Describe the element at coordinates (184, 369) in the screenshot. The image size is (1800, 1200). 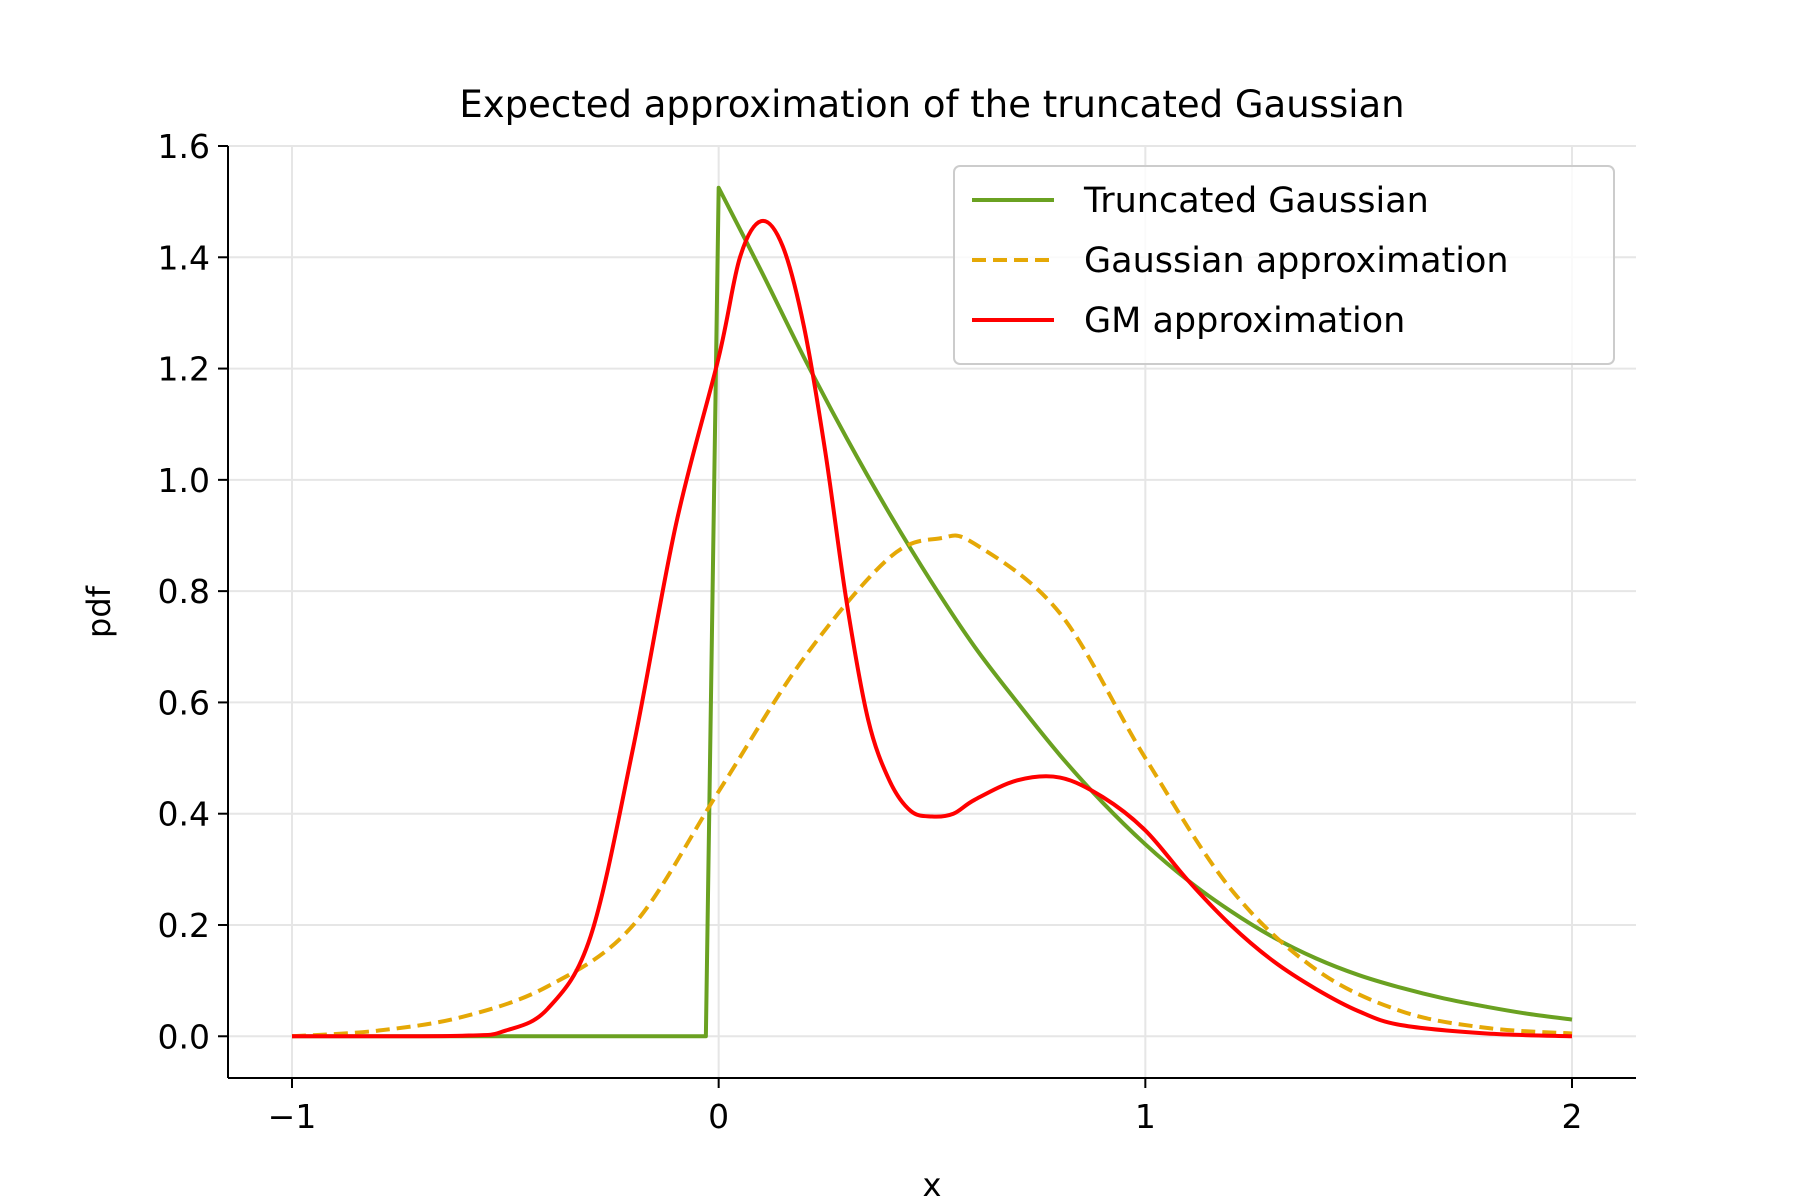
I see `y-tick-label: 1.2` at that location.